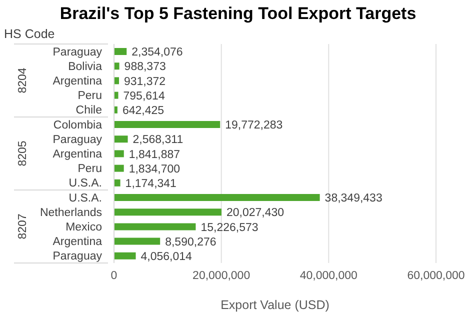 Image resolution: width=476 pixels, height=323 pixels. What do you see at coordinates (71, 212) in the screenshot?
I see `y-tick-label: Netherlands` at bounding box center [71, 212].